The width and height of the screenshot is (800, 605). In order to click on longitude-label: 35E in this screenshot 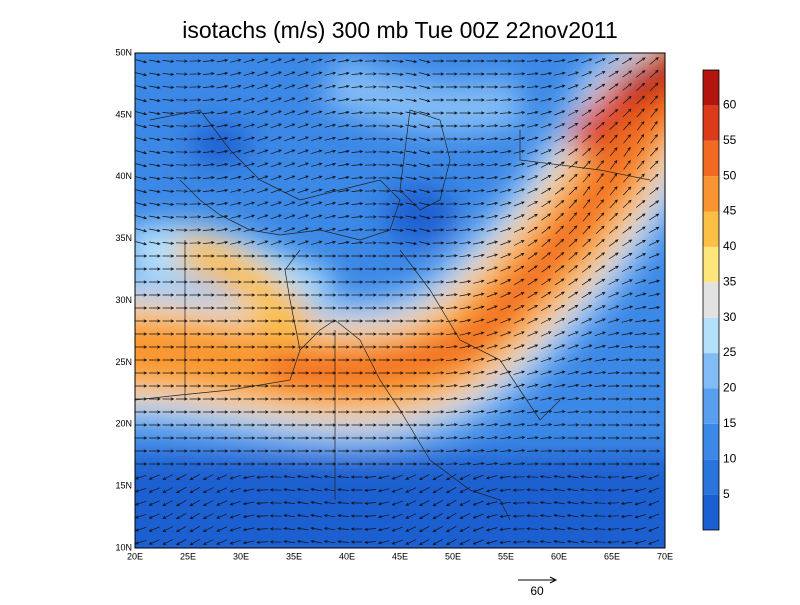, I will do `click(294, 556)`.